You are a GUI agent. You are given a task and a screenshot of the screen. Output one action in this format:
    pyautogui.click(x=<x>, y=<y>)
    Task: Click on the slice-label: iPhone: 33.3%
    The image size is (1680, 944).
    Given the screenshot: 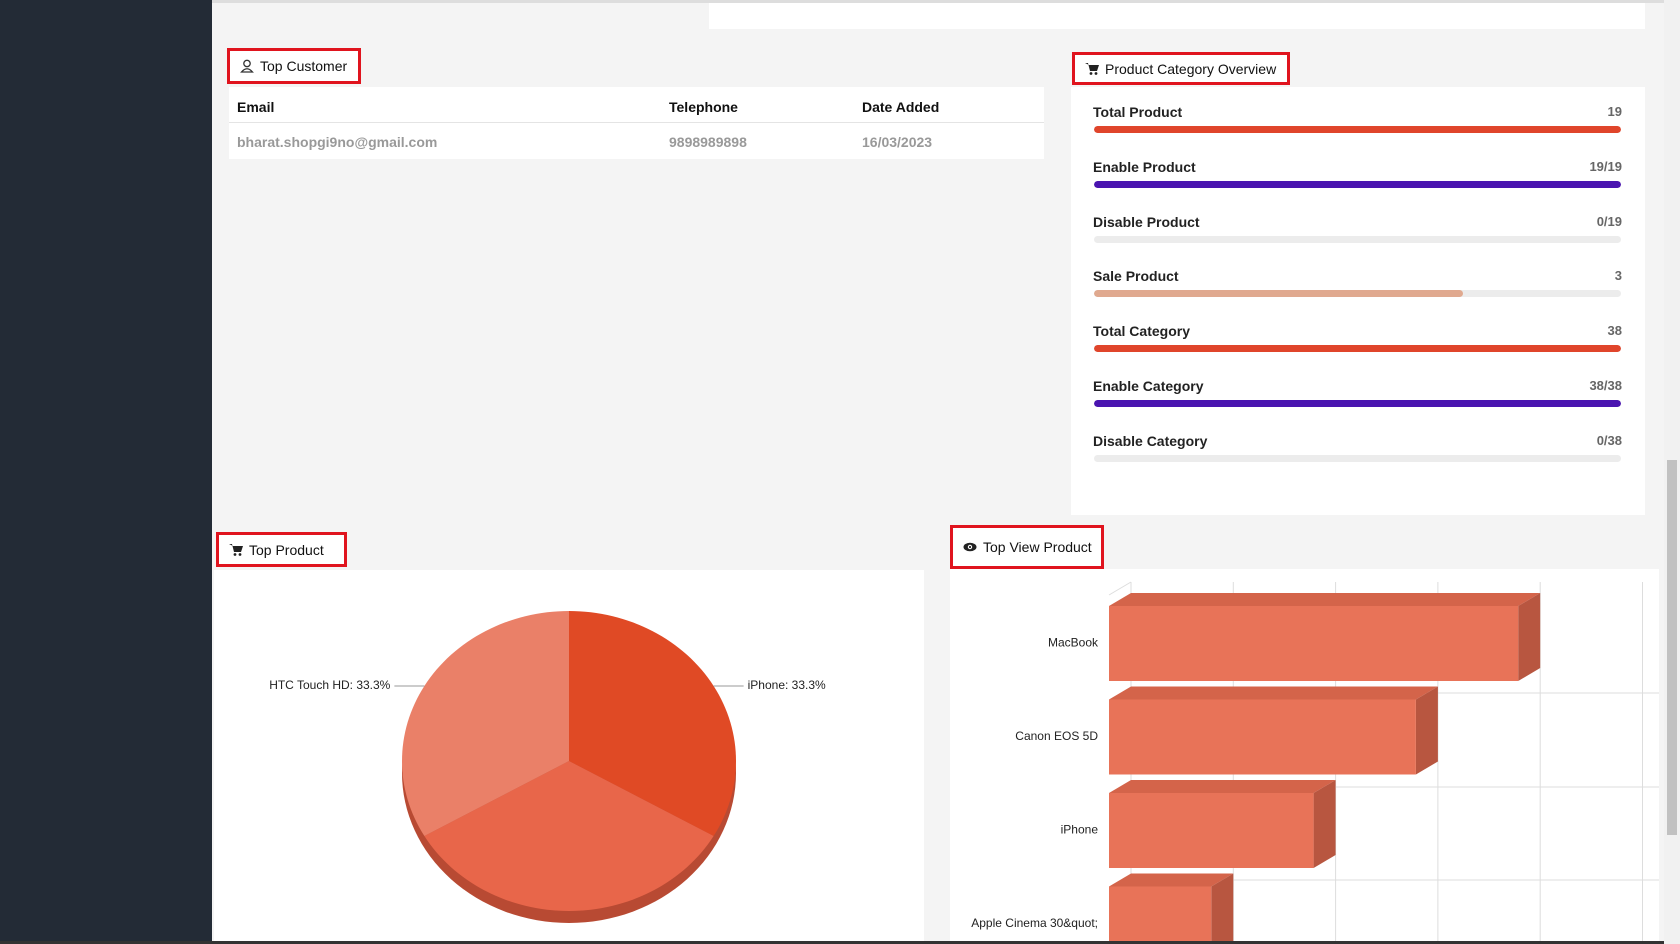 What is the action you would take?
    pyautogui.click(x=787, y=685)
    